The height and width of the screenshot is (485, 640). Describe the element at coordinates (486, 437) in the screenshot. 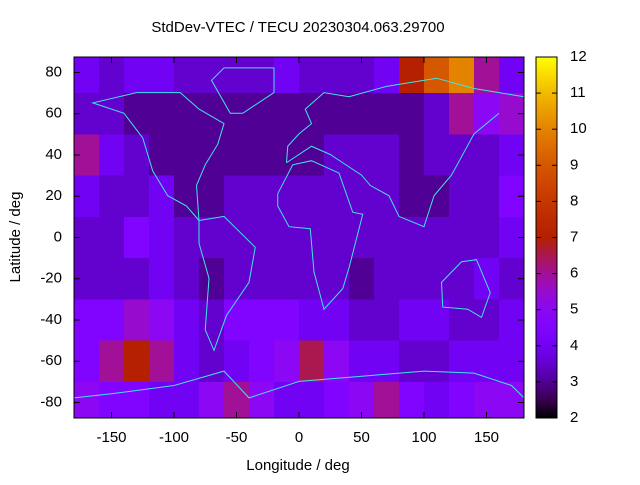

I see `x-tick-label: 150` at that location.